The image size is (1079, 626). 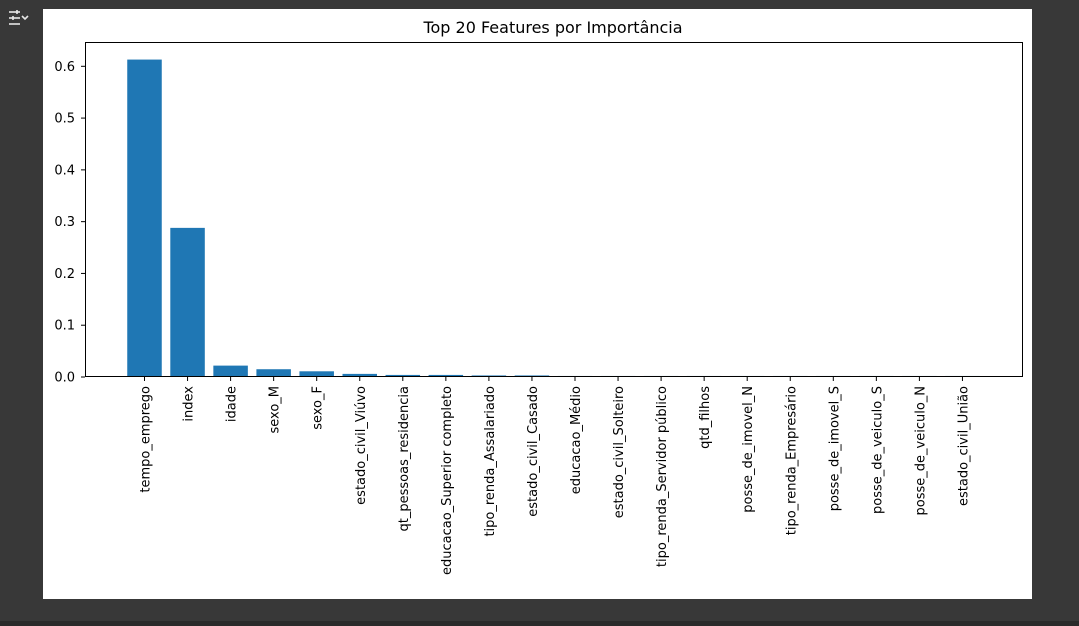 What do you see at coordinates (533, 451) in the screenshot?
I see `x-tick-label: estado_civil_Casado` at bounding box center [533, 451].